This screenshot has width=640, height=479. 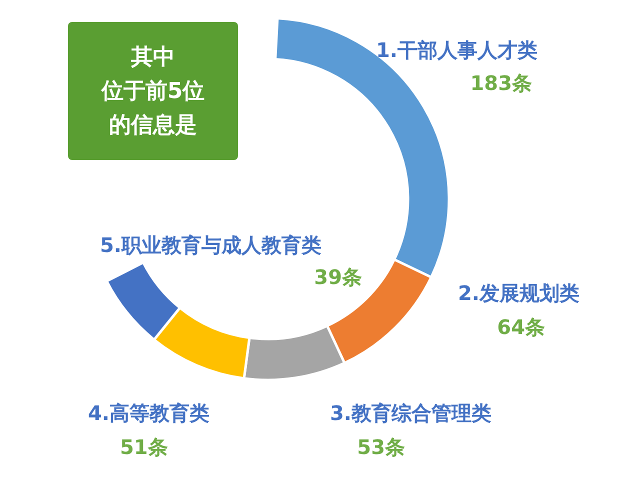 What do you see at coordinates (521, 327) in the screenshot?
I see `data-label: 64条` at bounding box center [521, 327].